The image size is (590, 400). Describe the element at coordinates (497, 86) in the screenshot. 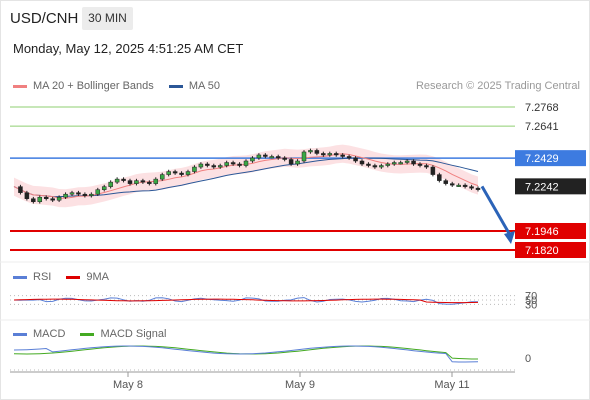

I see `credit-text: Research © 2025 Trading Central` at that location.